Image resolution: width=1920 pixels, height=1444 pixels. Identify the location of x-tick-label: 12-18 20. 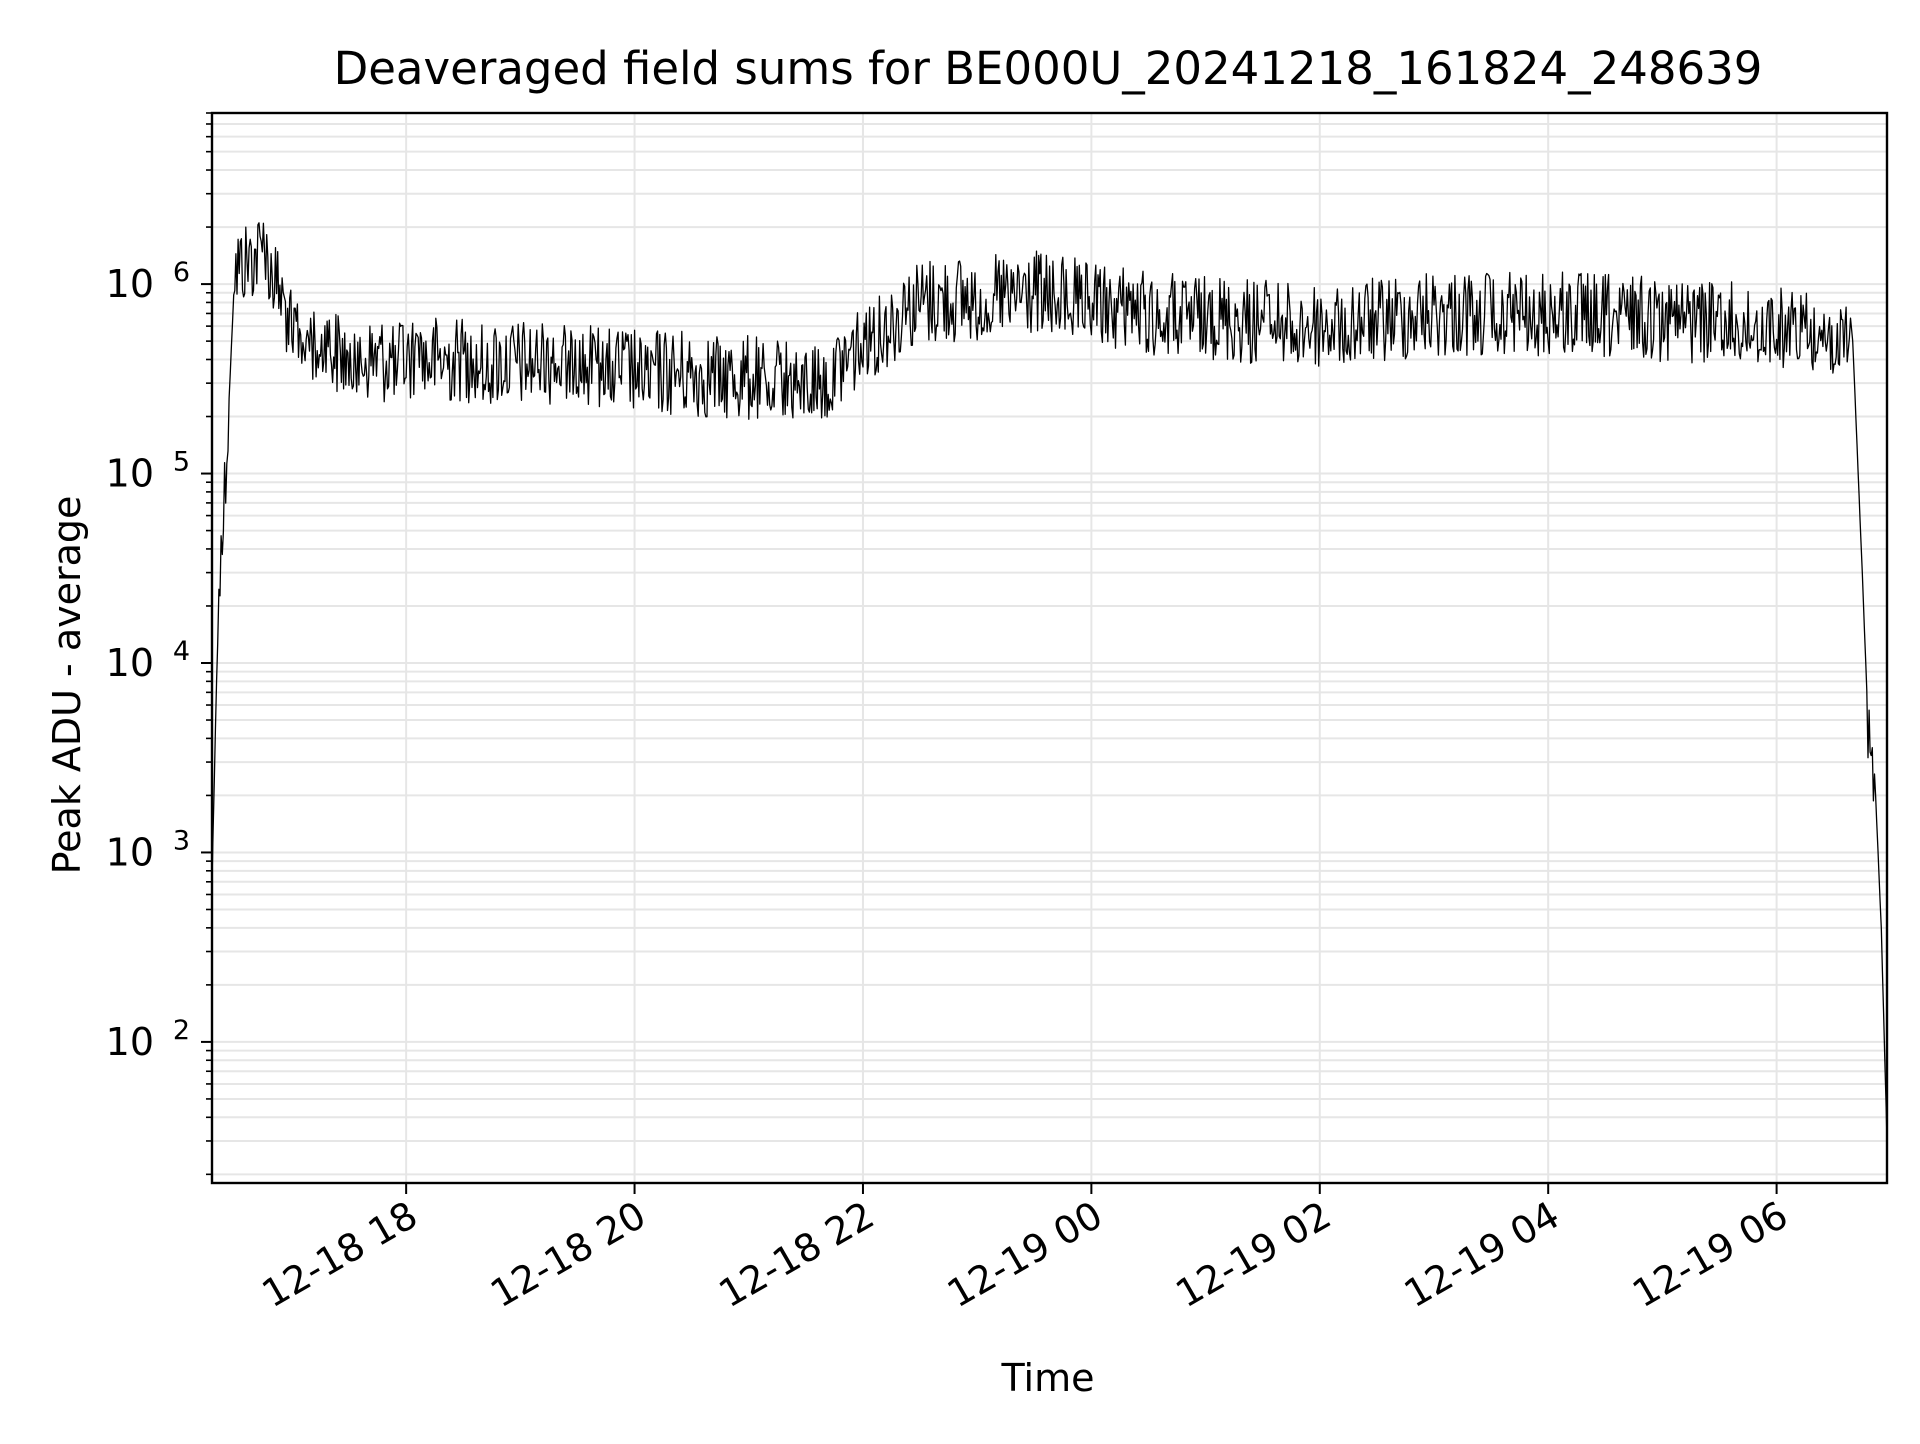
(568, 1255).